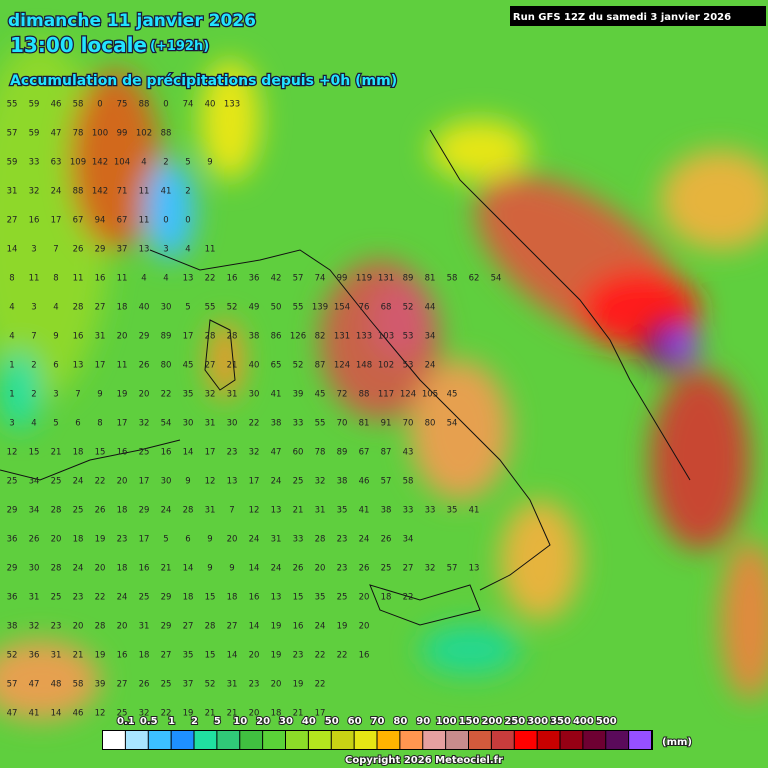  Describe the element at coordinates (122, 714) in the screenshot. I see `grid-value: 25` at that location.